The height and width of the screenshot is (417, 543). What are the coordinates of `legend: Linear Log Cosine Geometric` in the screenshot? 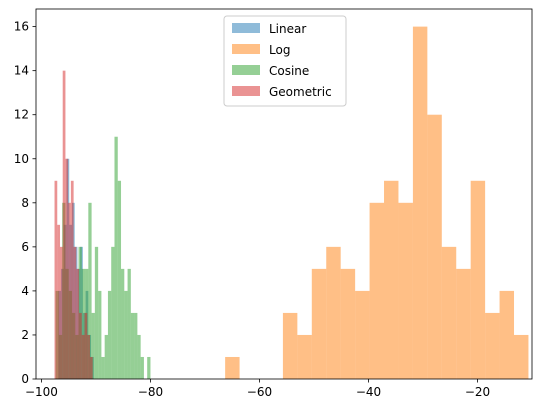 It's located at (285, 61).